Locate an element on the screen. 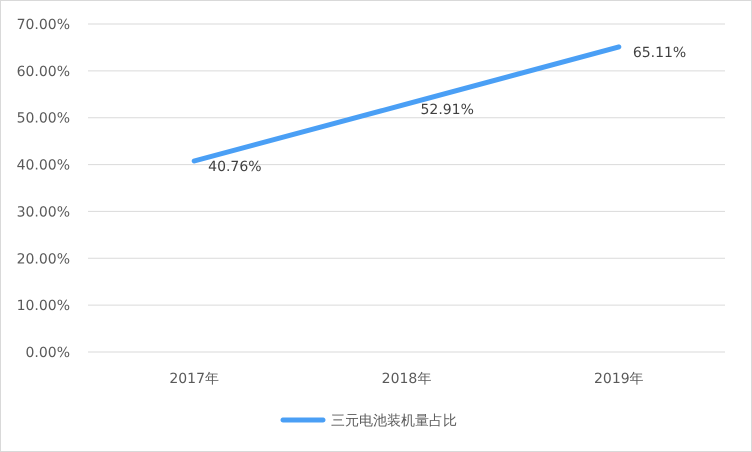  y-tick-label: 0.00% is located at coordinates (48, 353).